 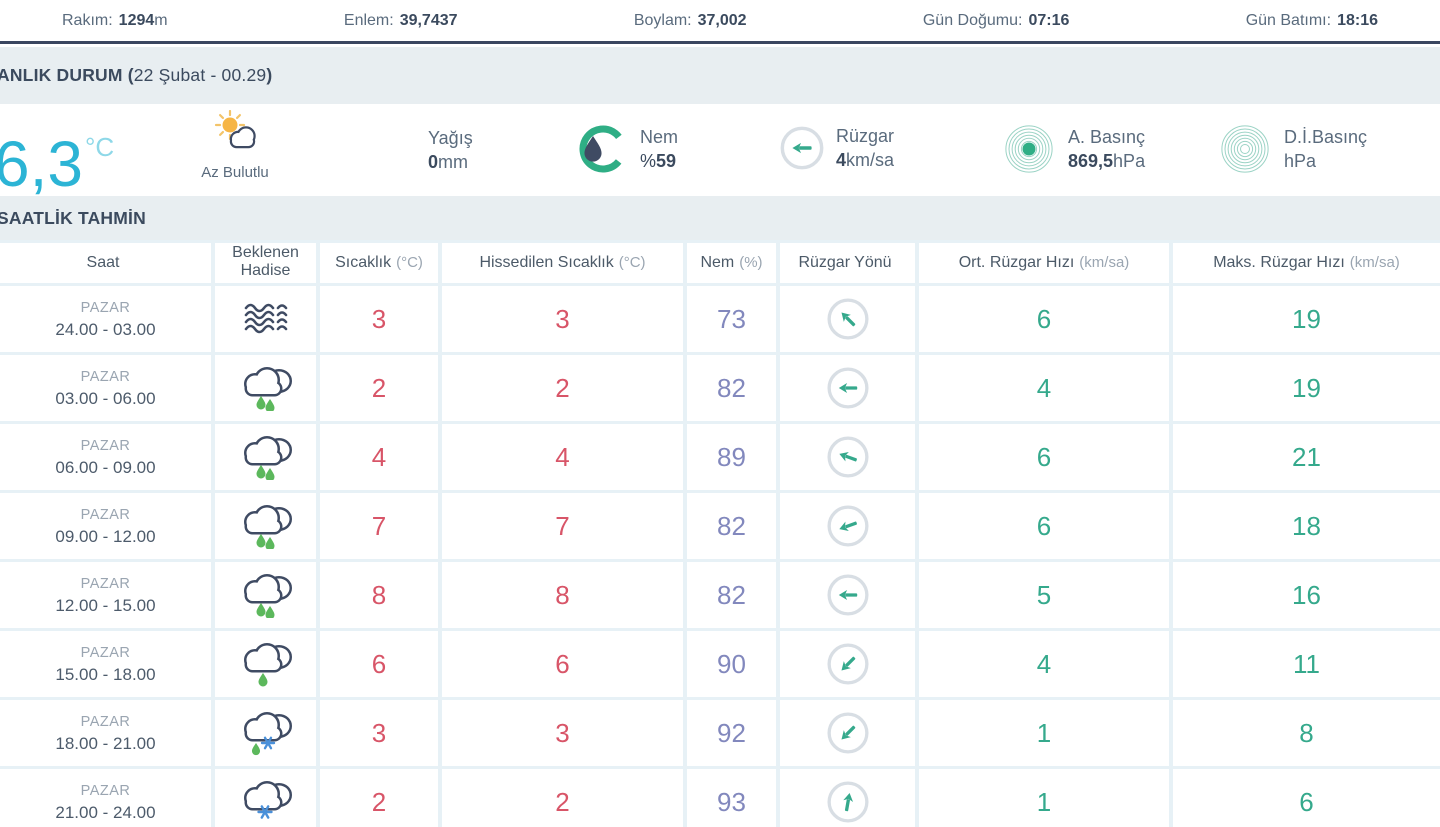 I want to click on metric-label: Yağış, so click(x=450, y=138).